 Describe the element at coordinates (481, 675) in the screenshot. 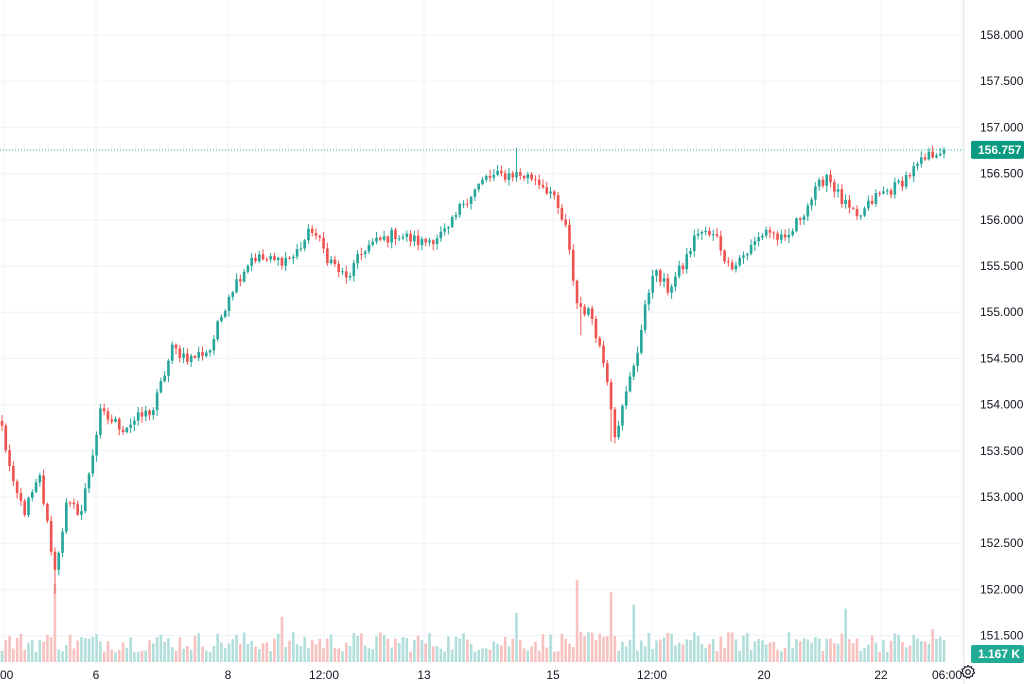

I see `time-axis: 00 6 8 12:00 13 15 12:00 20 22 06:00` at that location.